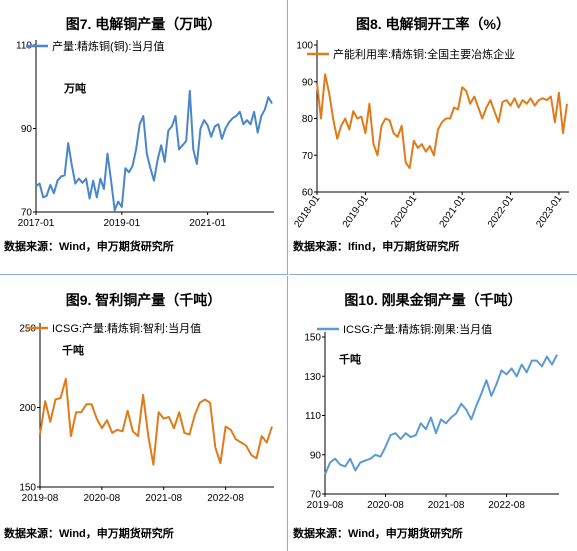 This screenshot has width=577, height=551. Describe the element at coordinates (417, 329) in the screenshot. I see `legend-label: ICSG:产量:精炼铜:刚果:当月值` at that location.